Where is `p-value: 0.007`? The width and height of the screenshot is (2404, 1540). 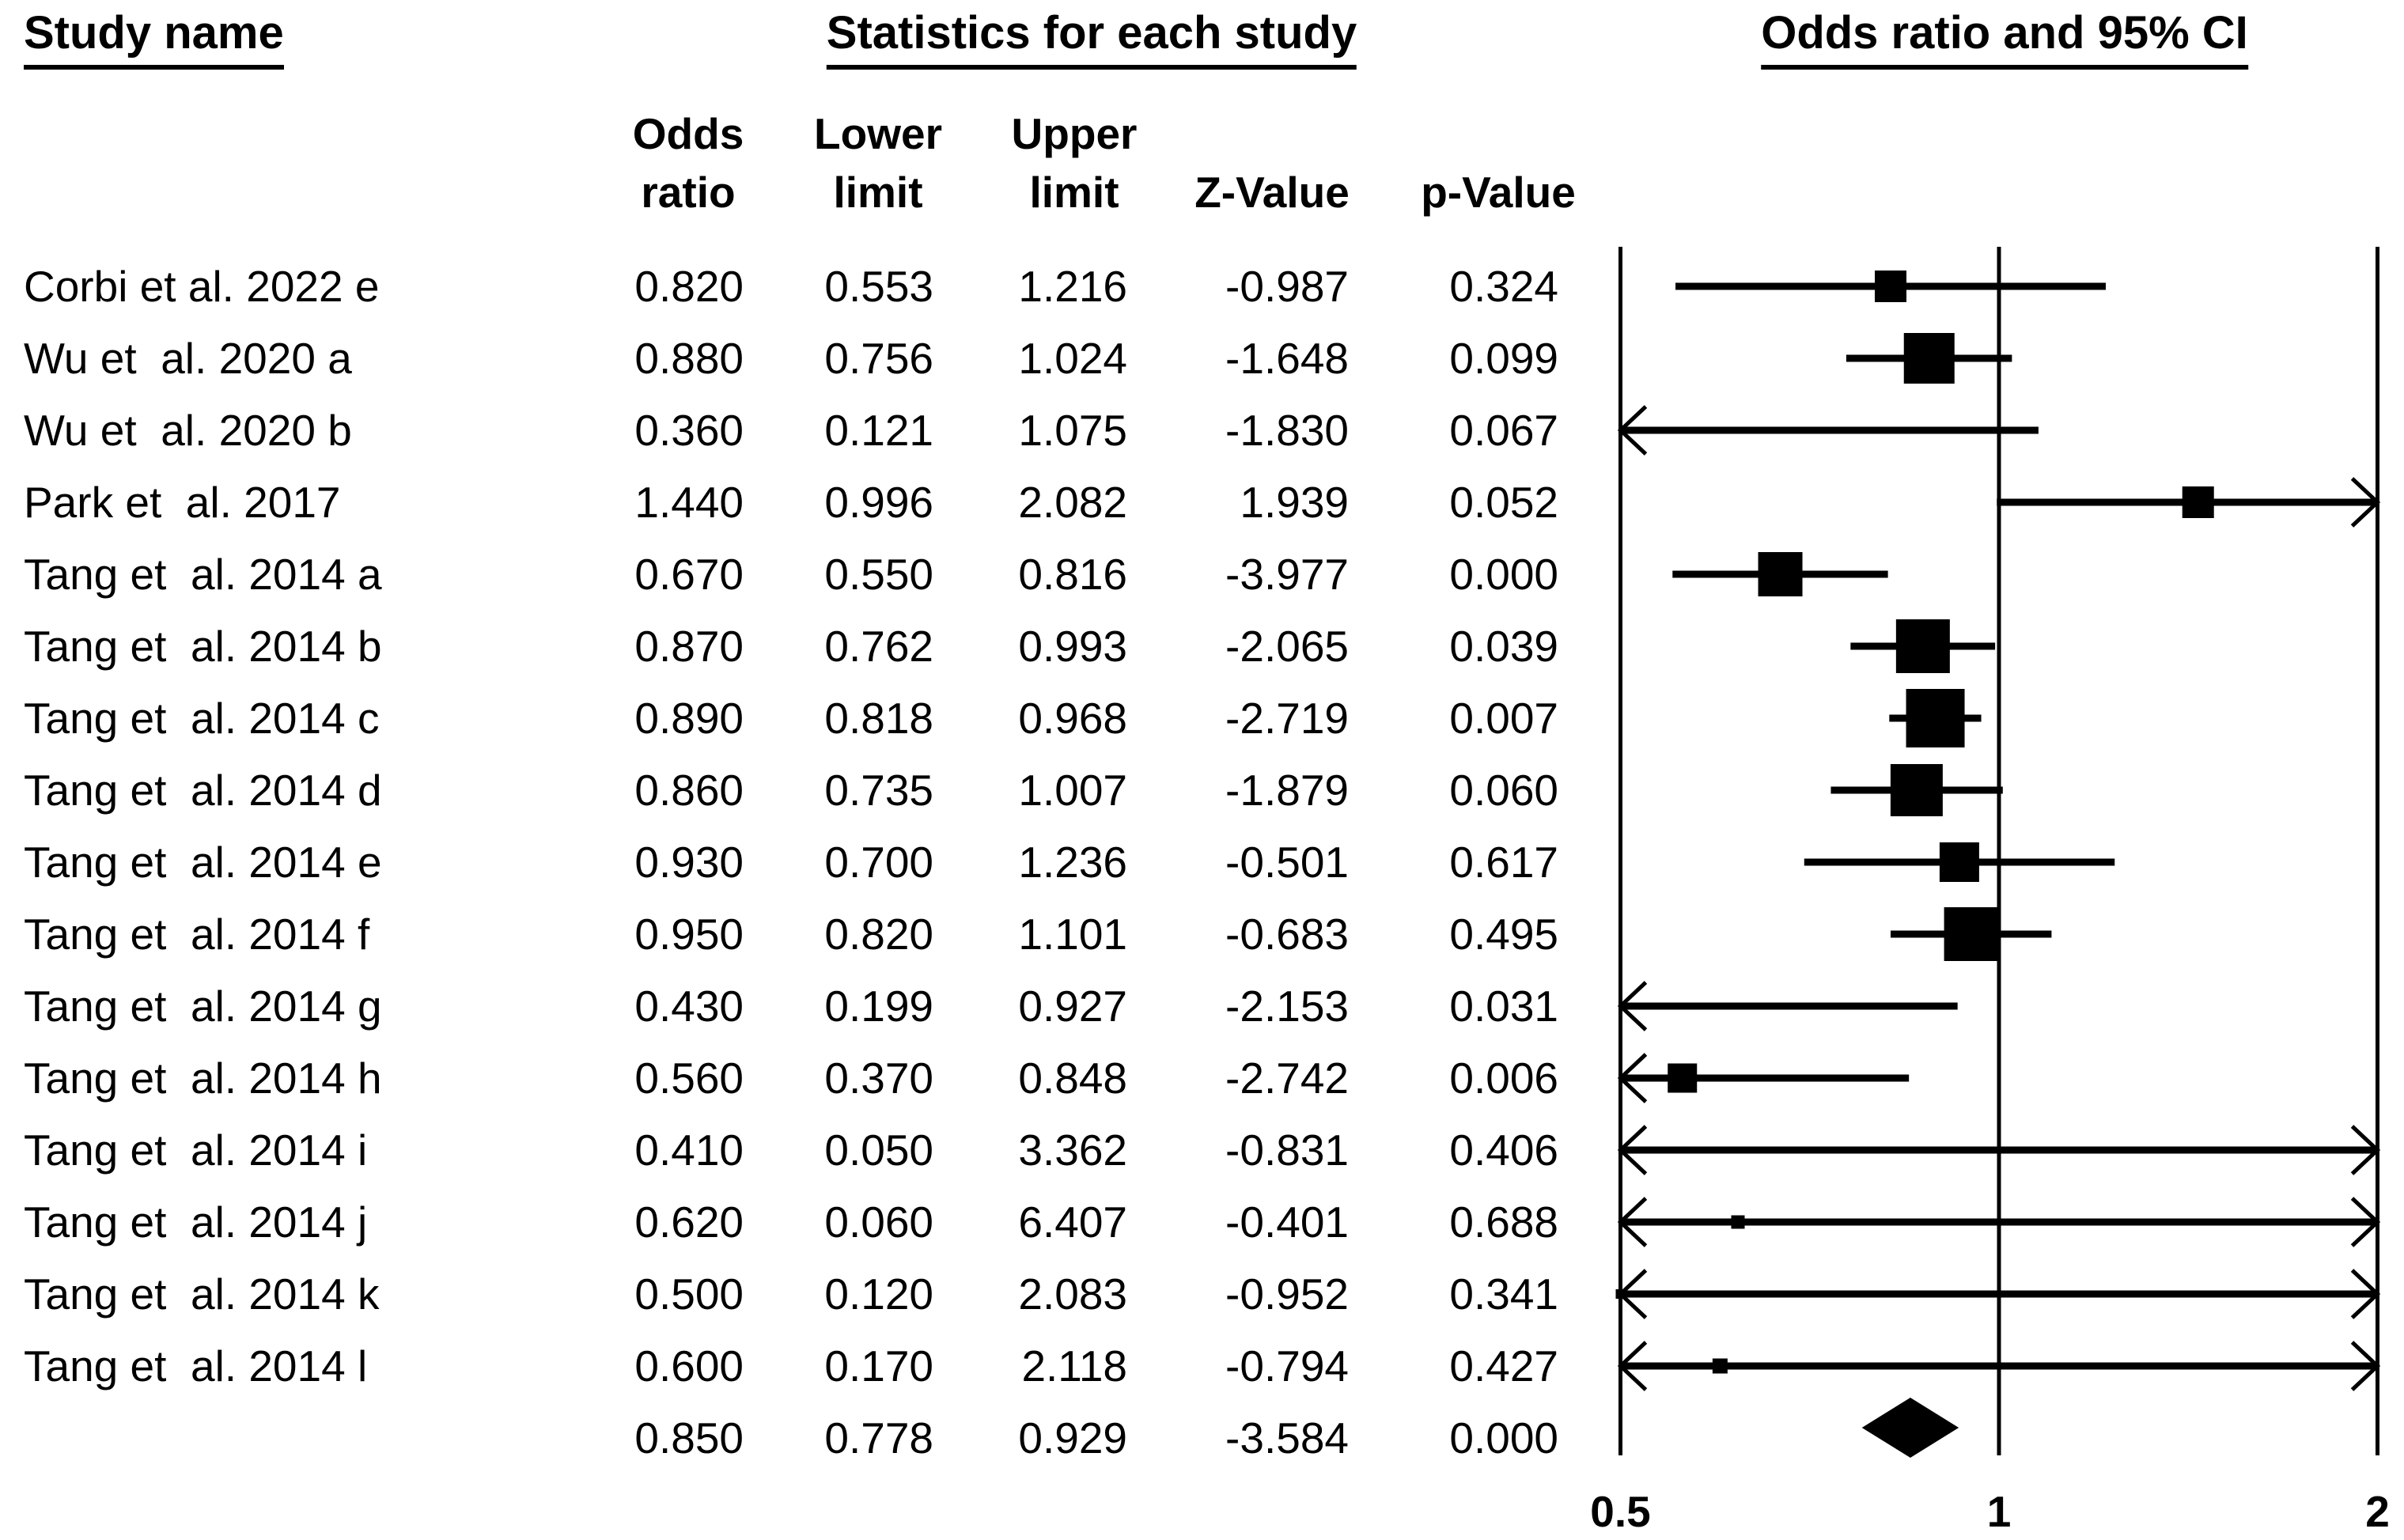 p-value: 0.007 is located at coordinates (1503, 718).